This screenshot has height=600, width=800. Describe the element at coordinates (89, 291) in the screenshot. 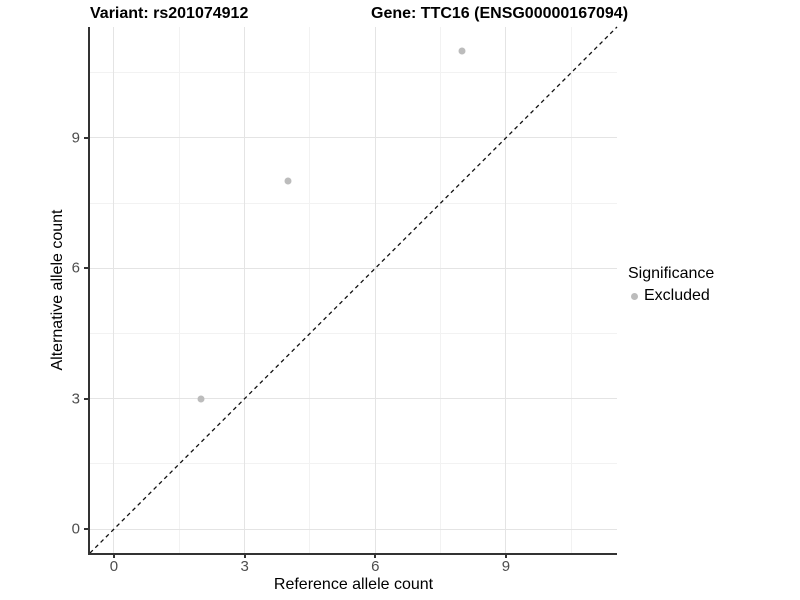

I see `y-axis-line` at that location.